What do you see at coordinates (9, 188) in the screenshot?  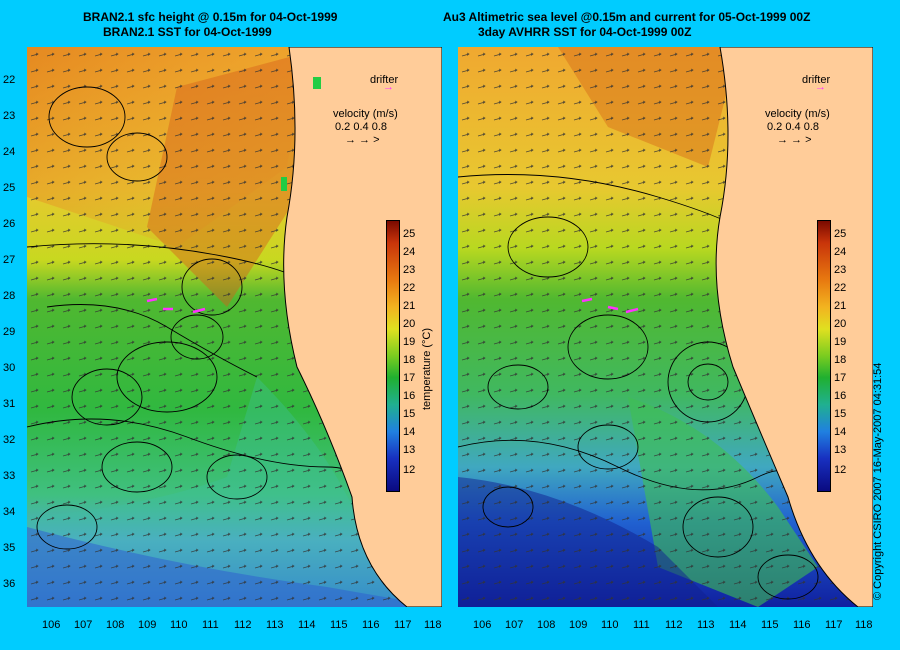 I see `lat-tick: 25` at bounding box center [9, 188].